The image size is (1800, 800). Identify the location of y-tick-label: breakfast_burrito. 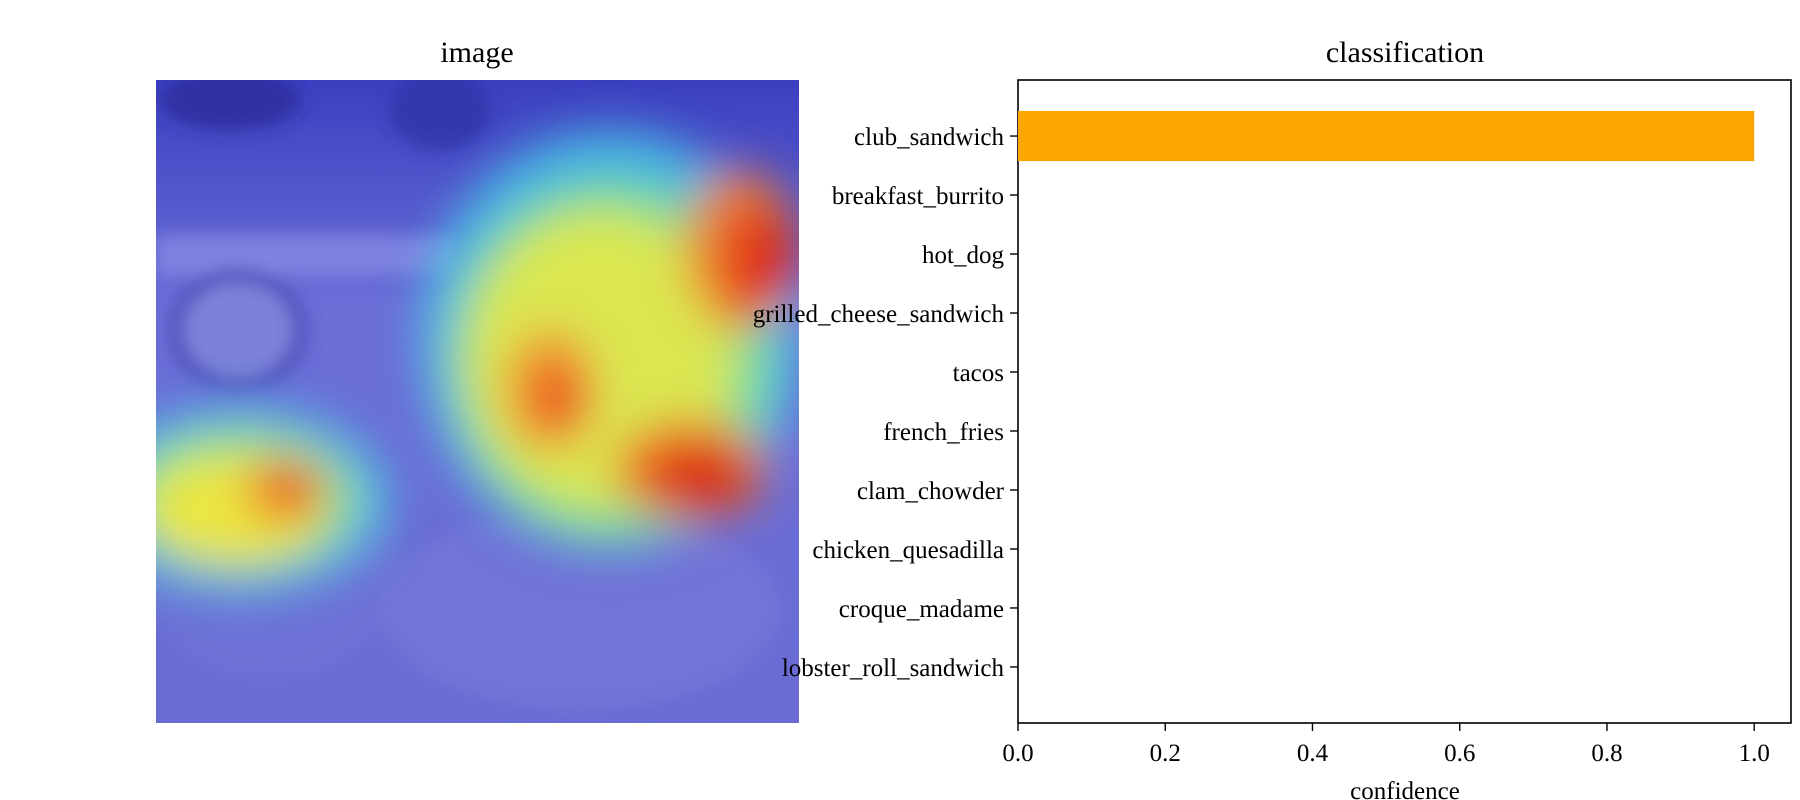
(918, 196).